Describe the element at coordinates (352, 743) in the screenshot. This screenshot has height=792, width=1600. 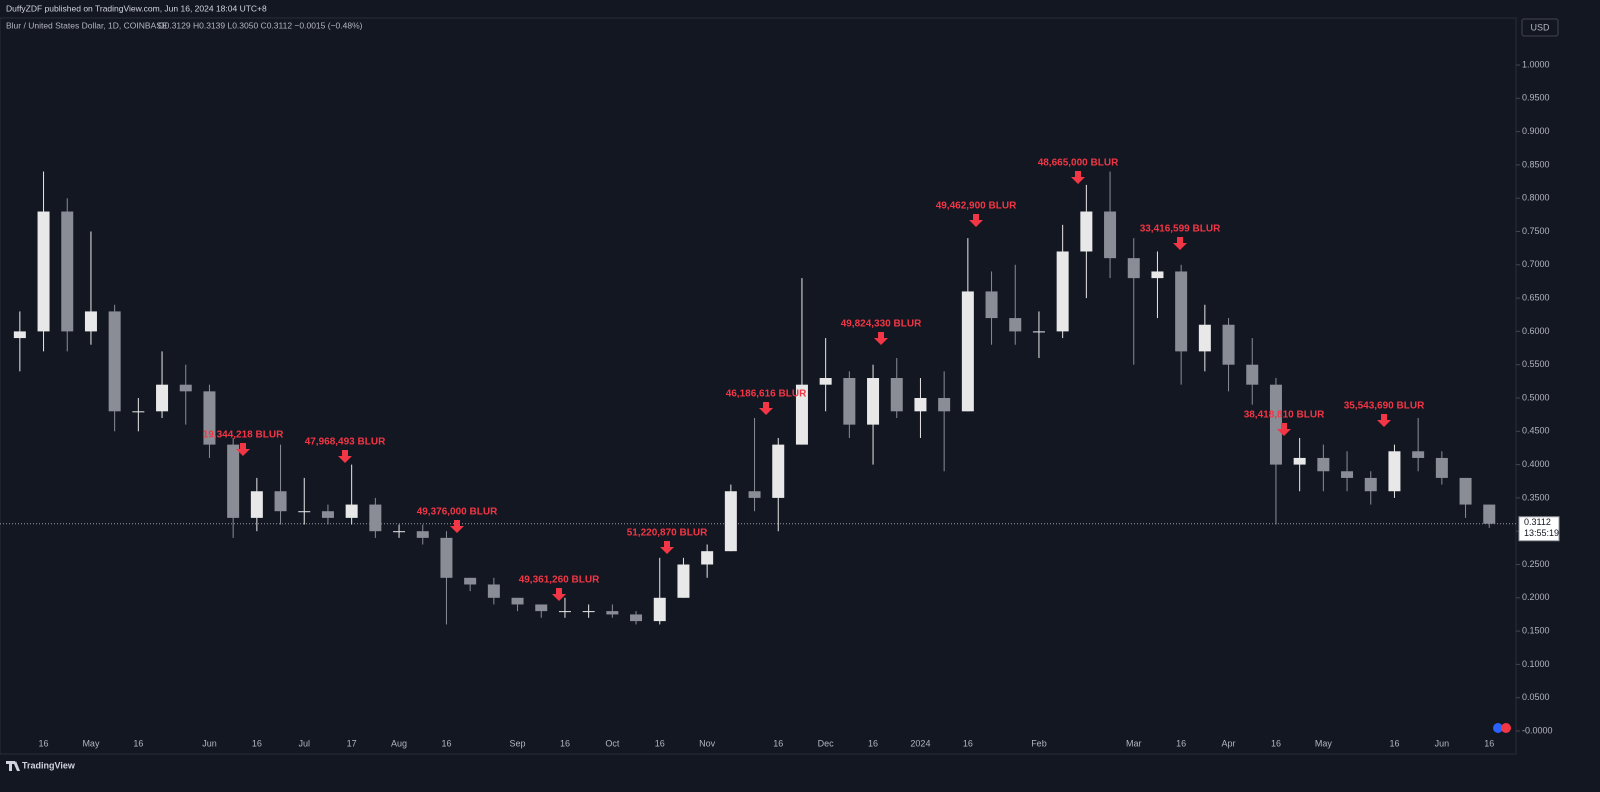
I see `x-tick-label: 17` at that location.